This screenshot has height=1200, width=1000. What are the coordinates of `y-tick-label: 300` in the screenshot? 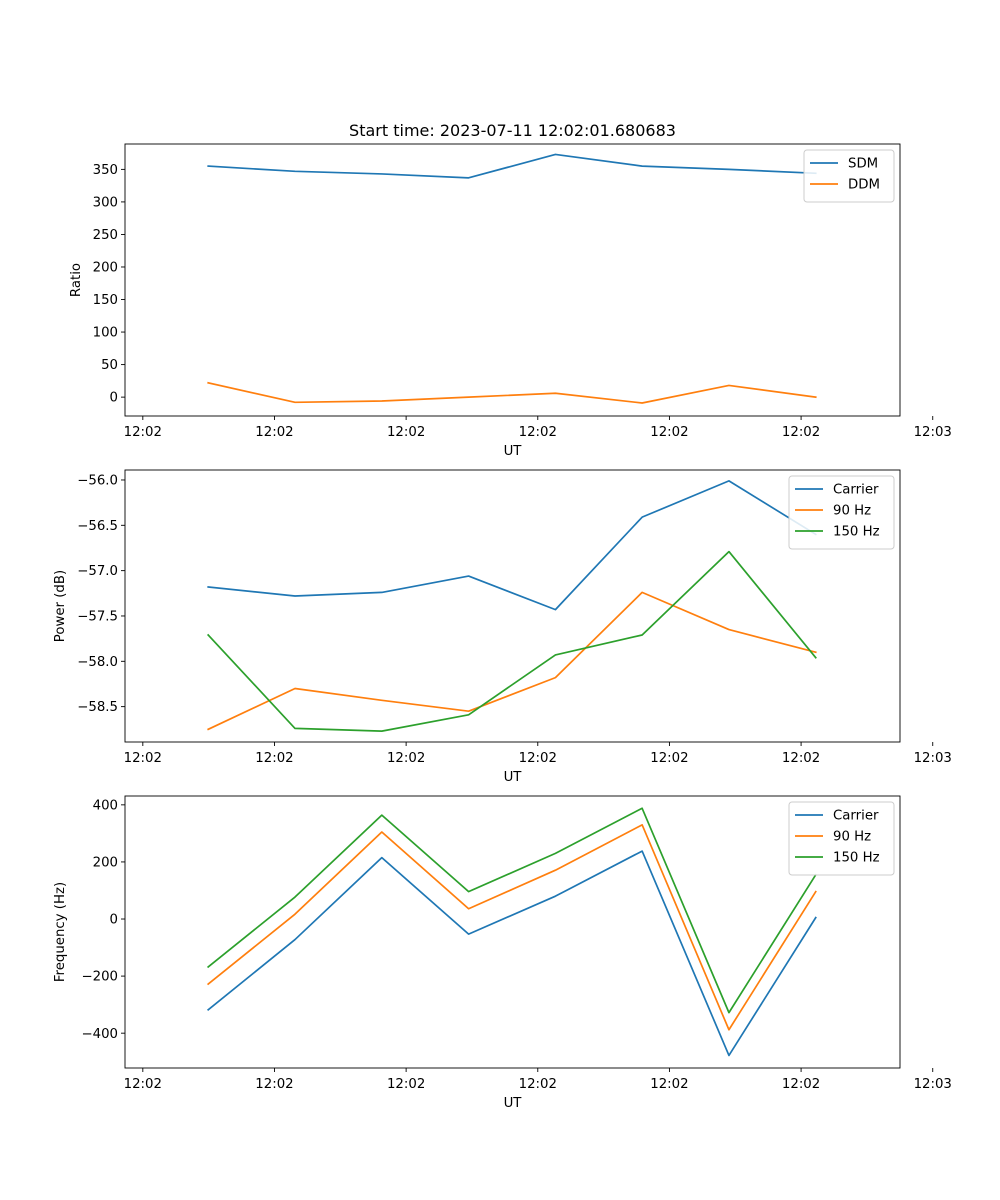 It's located at (105, 203).